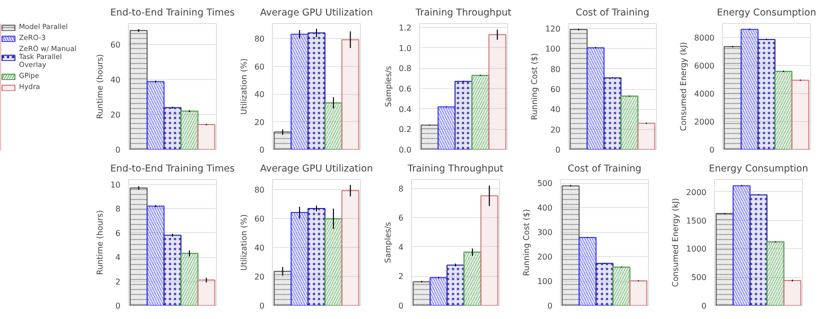 Image resolution: width=830 pixels, height=319 pixels. I want to click on y-tick-label: 0.6, so click(405, 89).